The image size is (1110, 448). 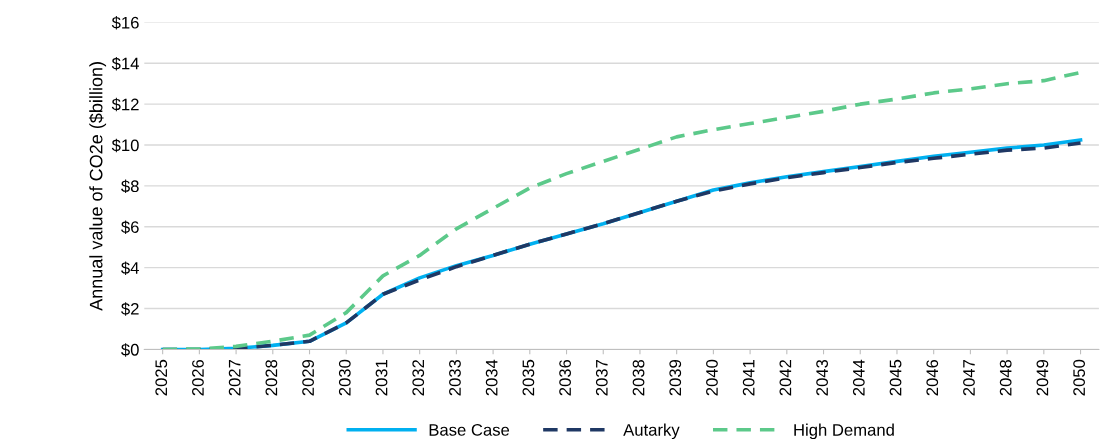 I want to click on x-tick-label: 2041, so click(x=748, y=377).